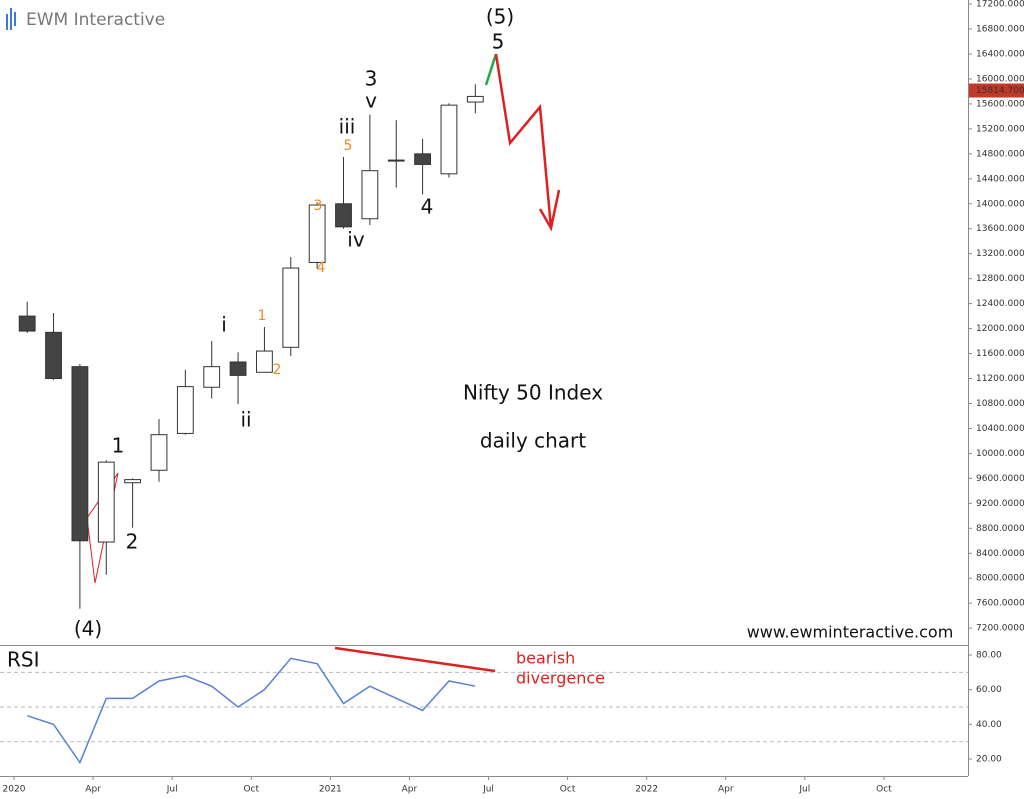 The width and height of the screenshot is (1024, 799). Describe the element at coordinates (1000, 5) in the screenshot. I see `y-tick-label: 17200.0000` at that location.